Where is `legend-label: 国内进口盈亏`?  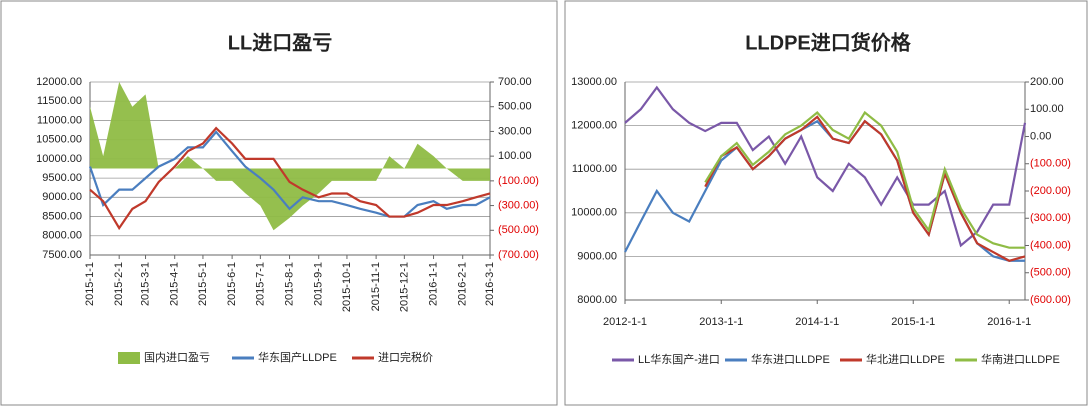 legend-label: 国内进口盈亏 is located at coordinates (177, 357).